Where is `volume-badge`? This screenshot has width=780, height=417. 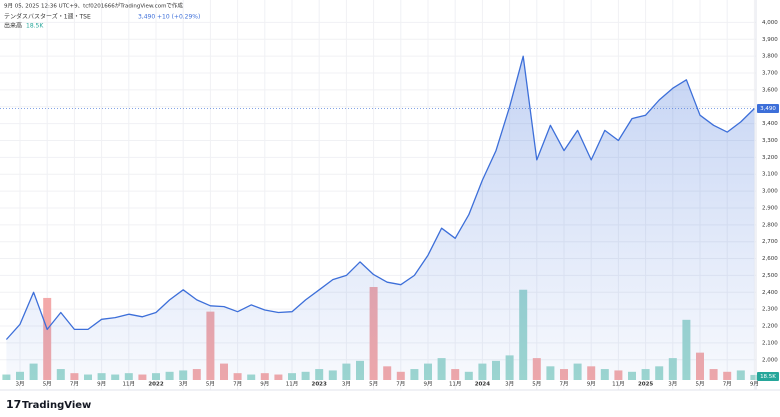
volume-badge is located at coordinates (768, 376).